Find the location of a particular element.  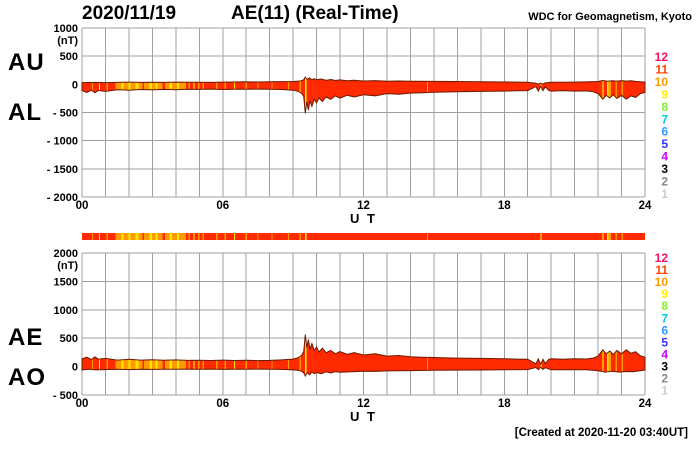

page-title: AE(11) (Real-Time) is located at coordinates (315, 13).